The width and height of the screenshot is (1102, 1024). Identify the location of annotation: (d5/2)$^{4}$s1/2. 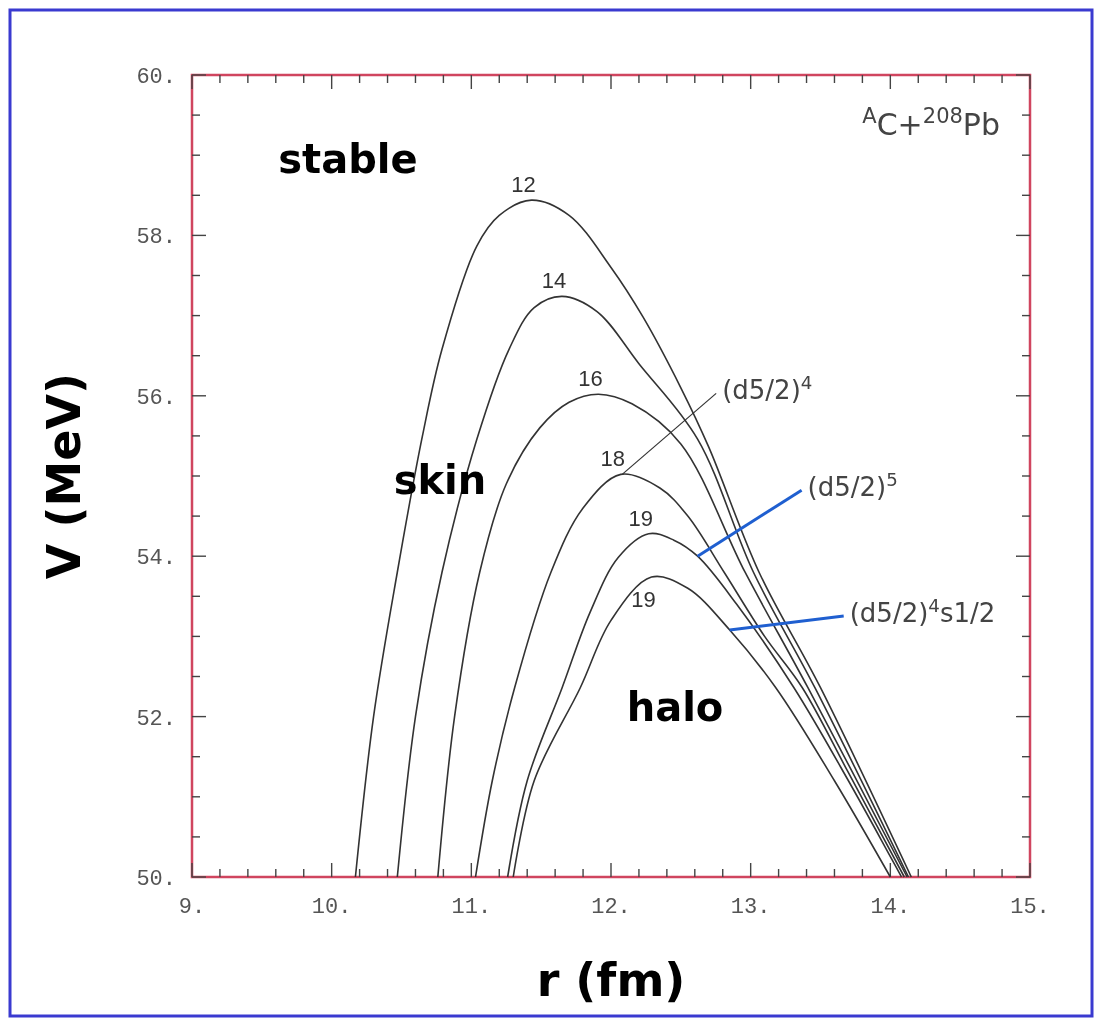
(922, 611).